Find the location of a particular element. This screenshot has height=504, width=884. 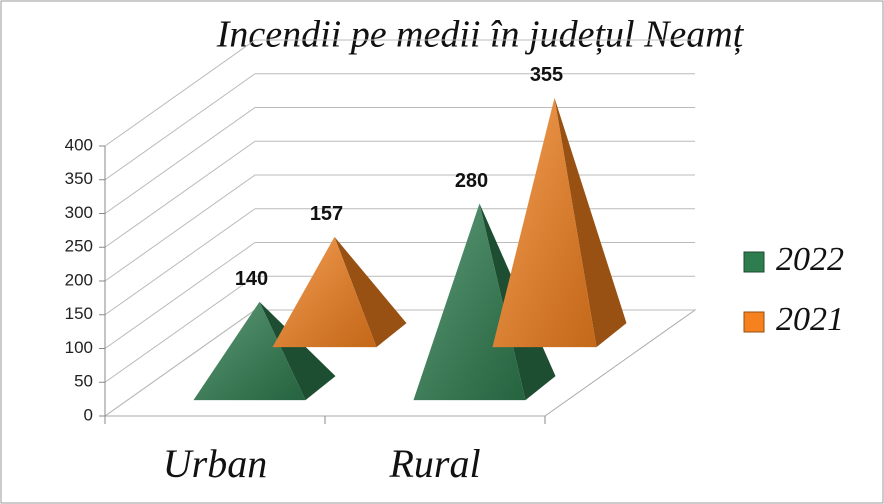

value-label: 157 is located at coordinates (326, 214).